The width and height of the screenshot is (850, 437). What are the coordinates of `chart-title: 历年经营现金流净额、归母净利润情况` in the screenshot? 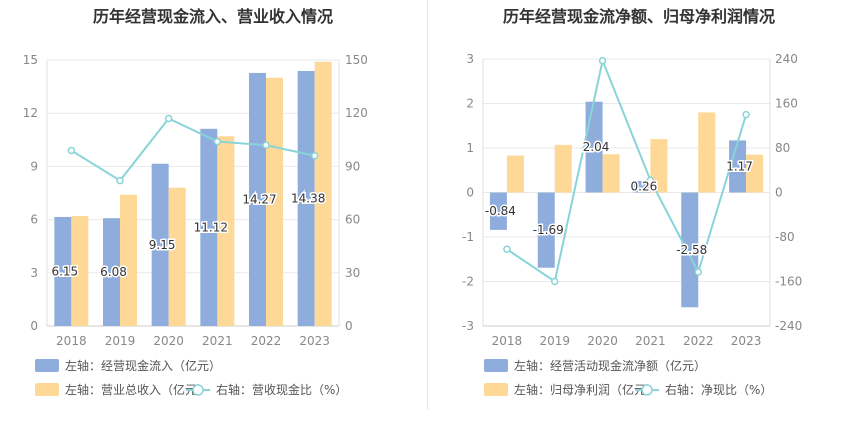 It's located at (639, 16).